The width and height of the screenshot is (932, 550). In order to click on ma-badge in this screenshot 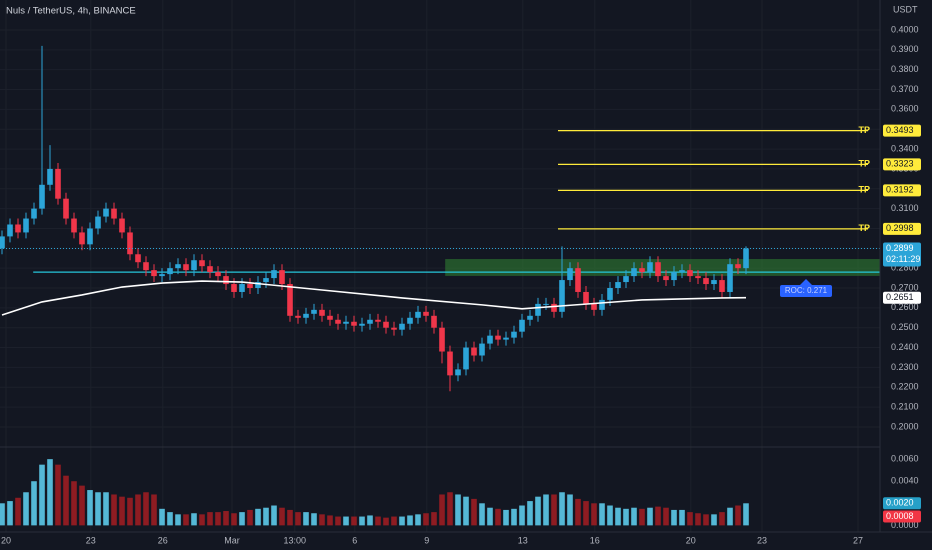, I will do `click(902, 297)`.